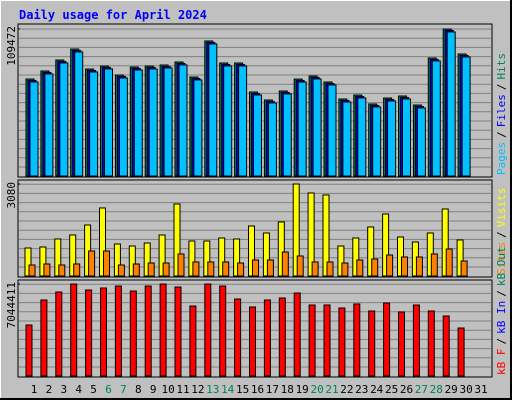 The image size is (512, 400). I want to click on legend-entry: kB In, so click(501, 317).